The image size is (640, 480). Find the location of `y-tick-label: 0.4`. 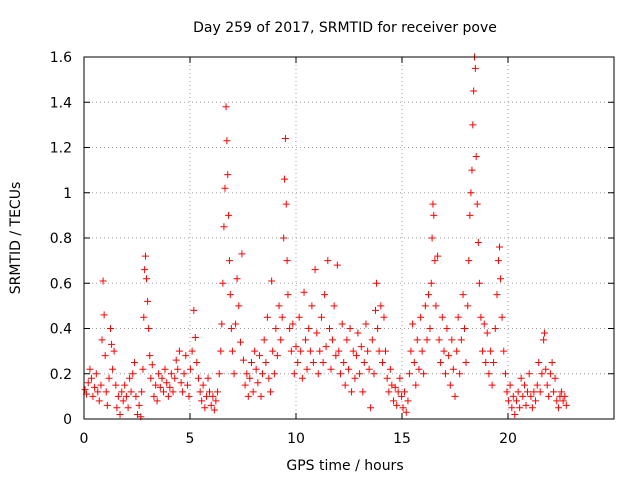

y-tick-label: 0.4 is located at coordinates (61, 330).